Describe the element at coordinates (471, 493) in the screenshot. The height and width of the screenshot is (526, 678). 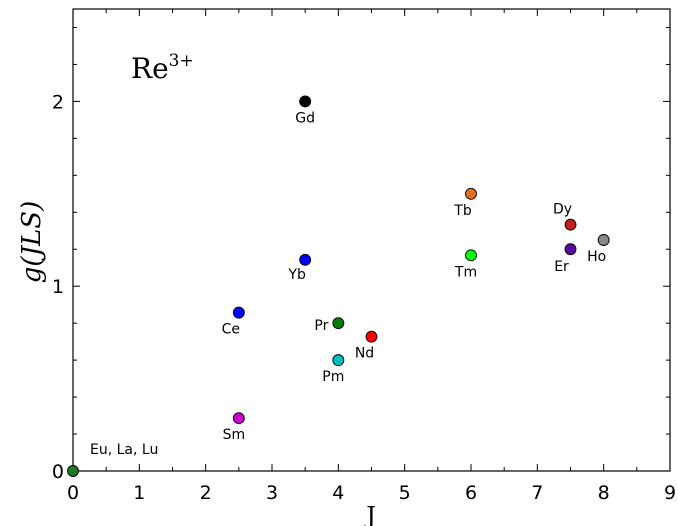
I see `x-tick-label: 6` at that location.